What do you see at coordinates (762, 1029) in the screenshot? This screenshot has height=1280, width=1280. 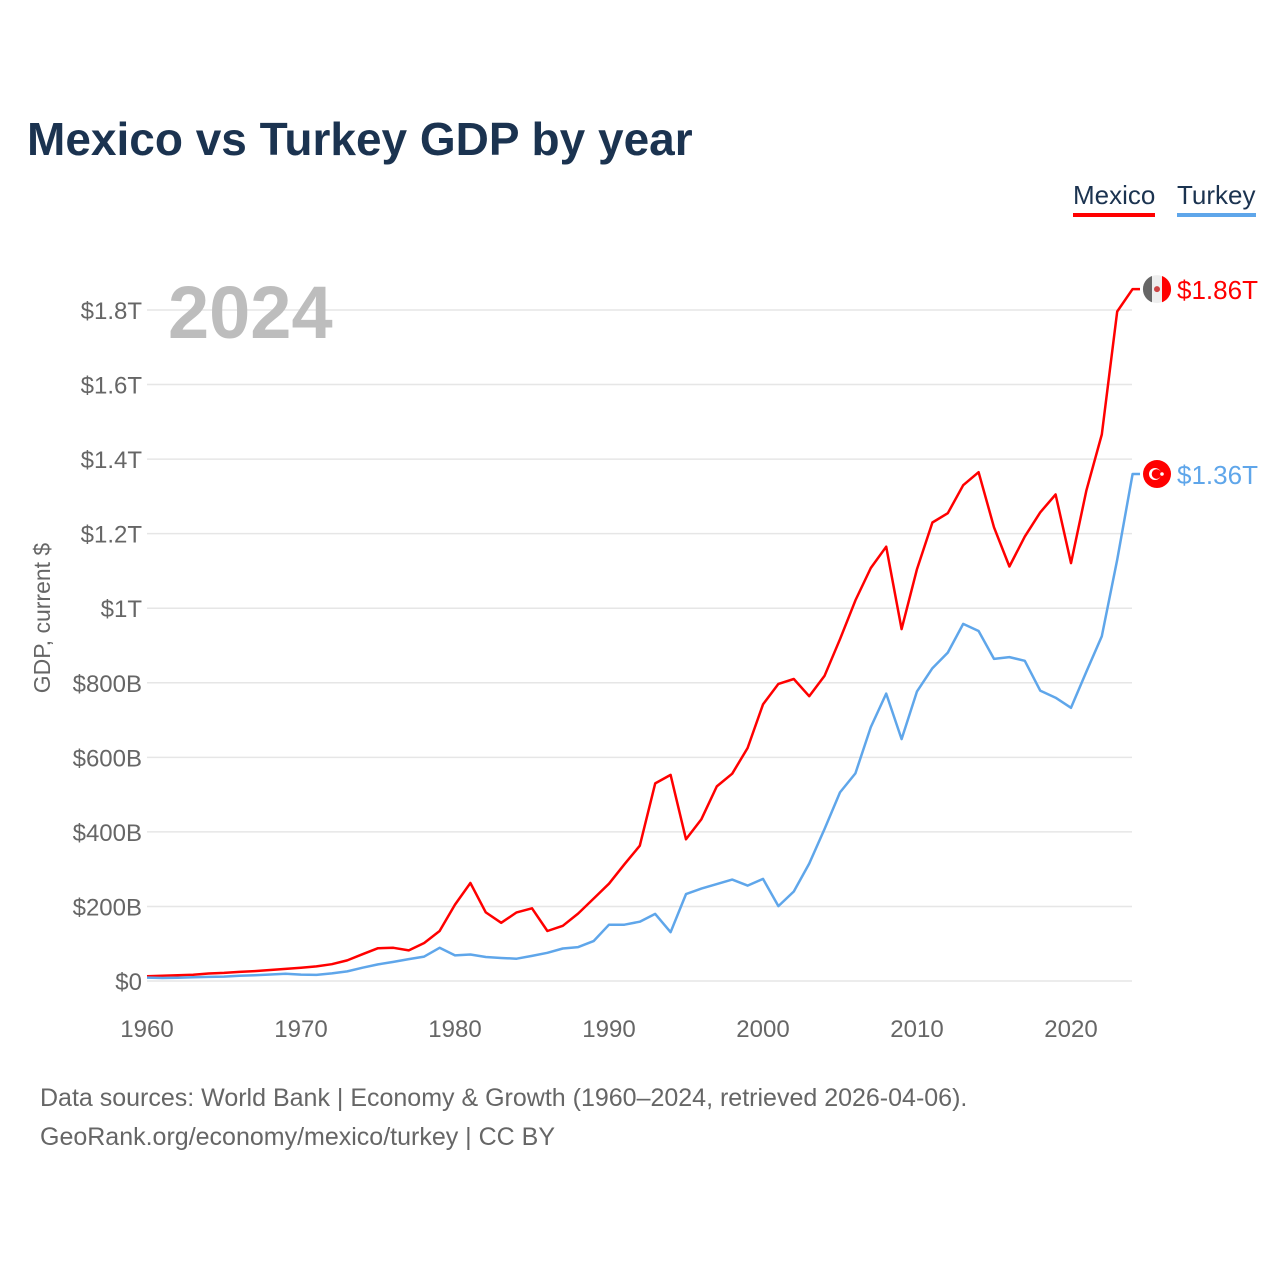 I see `x-tick-label: 2000` at bounding box center [762, 1029].